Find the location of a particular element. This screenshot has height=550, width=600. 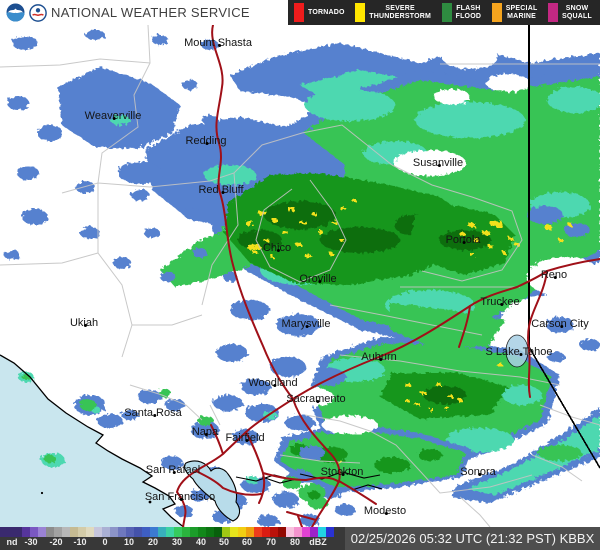

legend-label: SEVERE THUNDERSTORM is located at coordinates (400, 12).